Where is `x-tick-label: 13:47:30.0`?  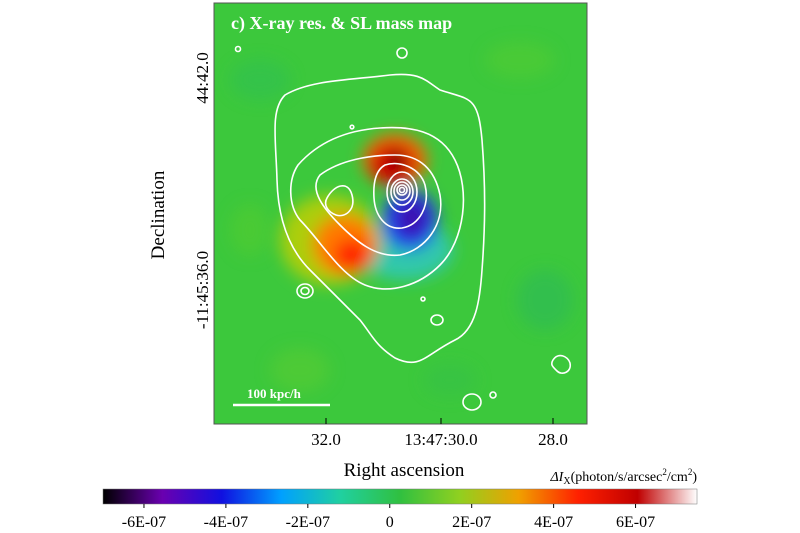 x-tick-label: 13:47:30.0 is located at coordinates (440, 439).